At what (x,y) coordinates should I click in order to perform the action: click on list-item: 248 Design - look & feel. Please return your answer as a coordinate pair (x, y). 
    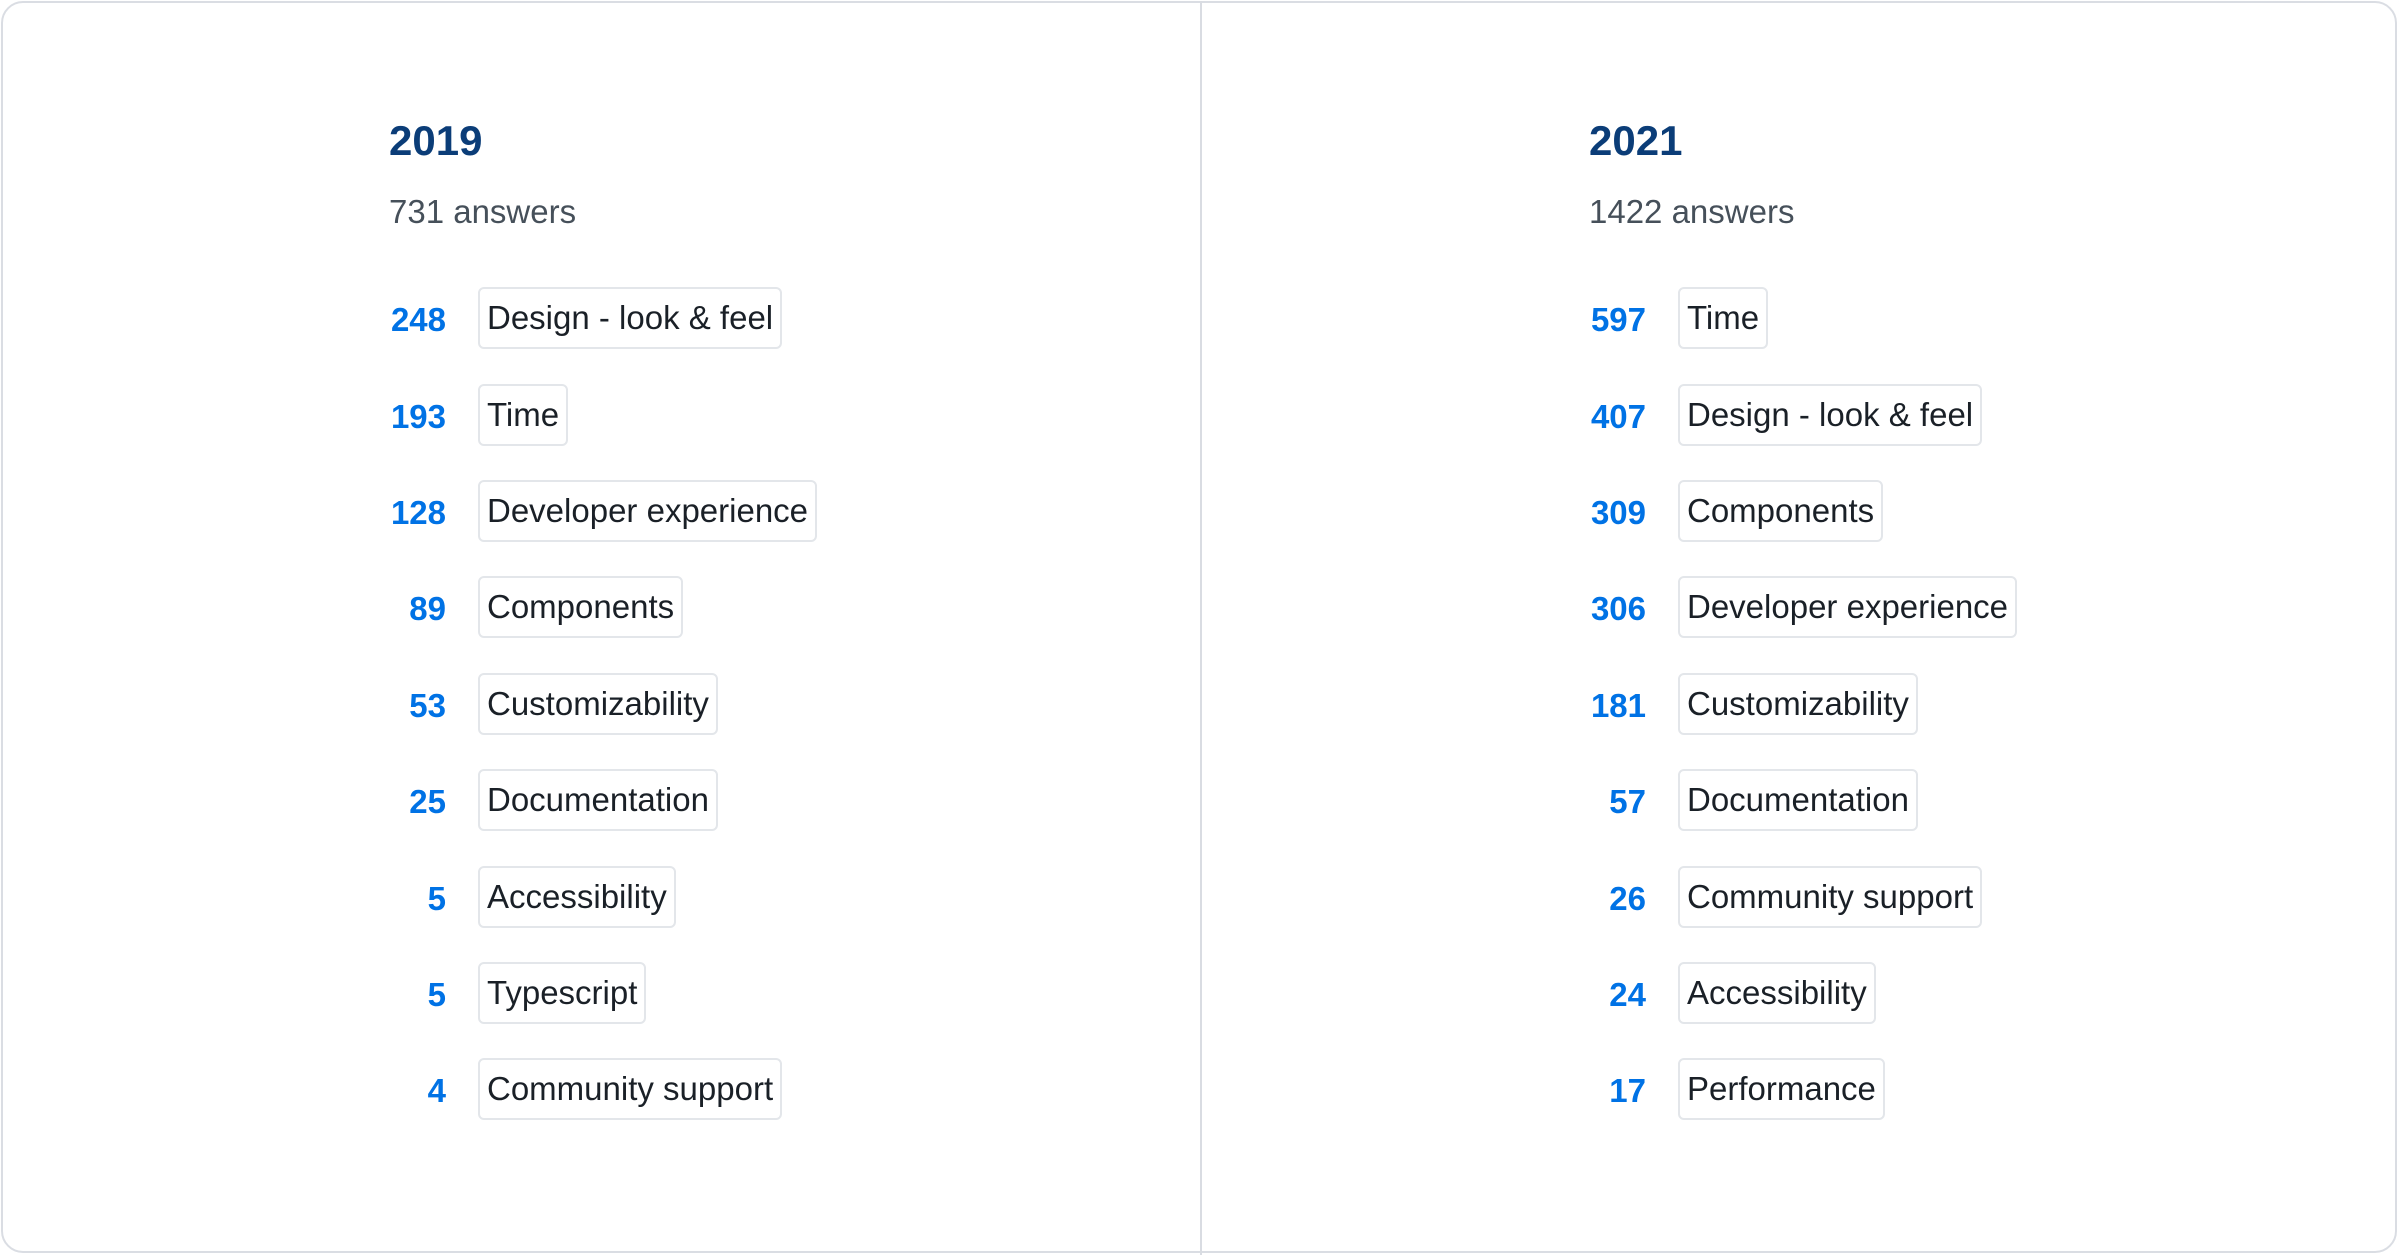
    Looking at the image, I should click on (603, 320).